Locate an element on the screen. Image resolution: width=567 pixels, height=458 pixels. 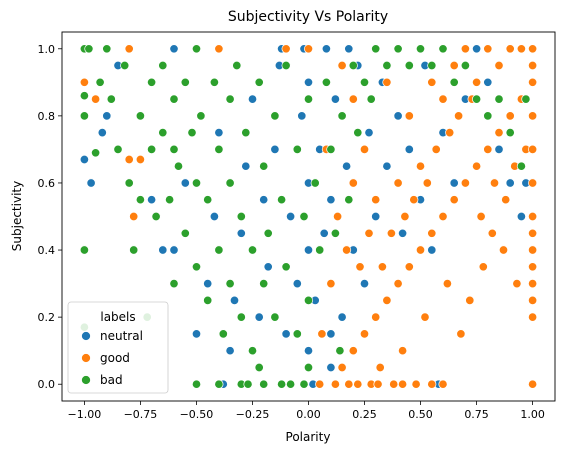
legend-label-neutral: neutral is located at coordinates (121, 336).